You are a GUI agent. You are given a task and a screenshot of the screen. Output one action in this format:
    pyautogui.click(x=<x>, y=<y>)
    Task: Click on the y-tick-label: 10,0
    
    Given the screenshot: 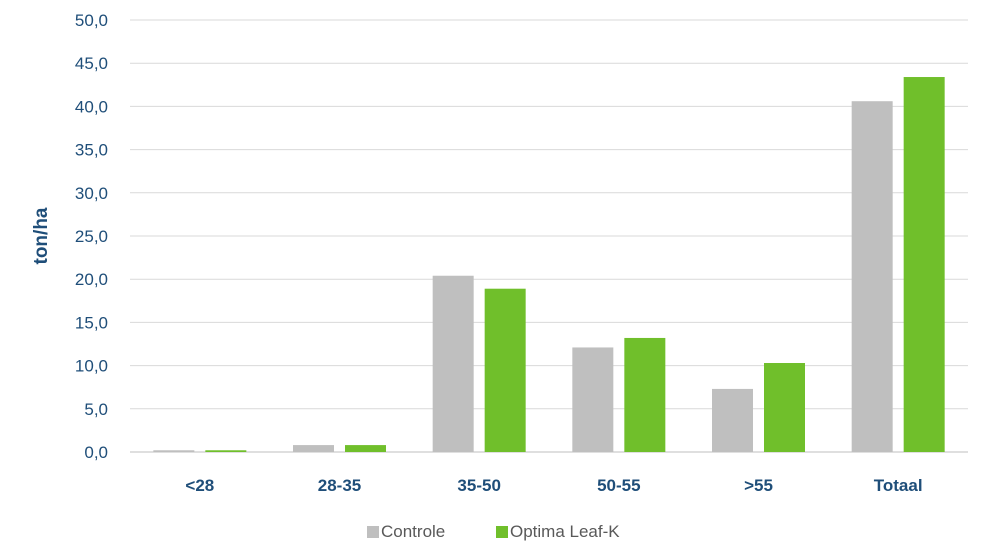 What is the action you would take?
    pyautogui.click(x=91, y=366)
    